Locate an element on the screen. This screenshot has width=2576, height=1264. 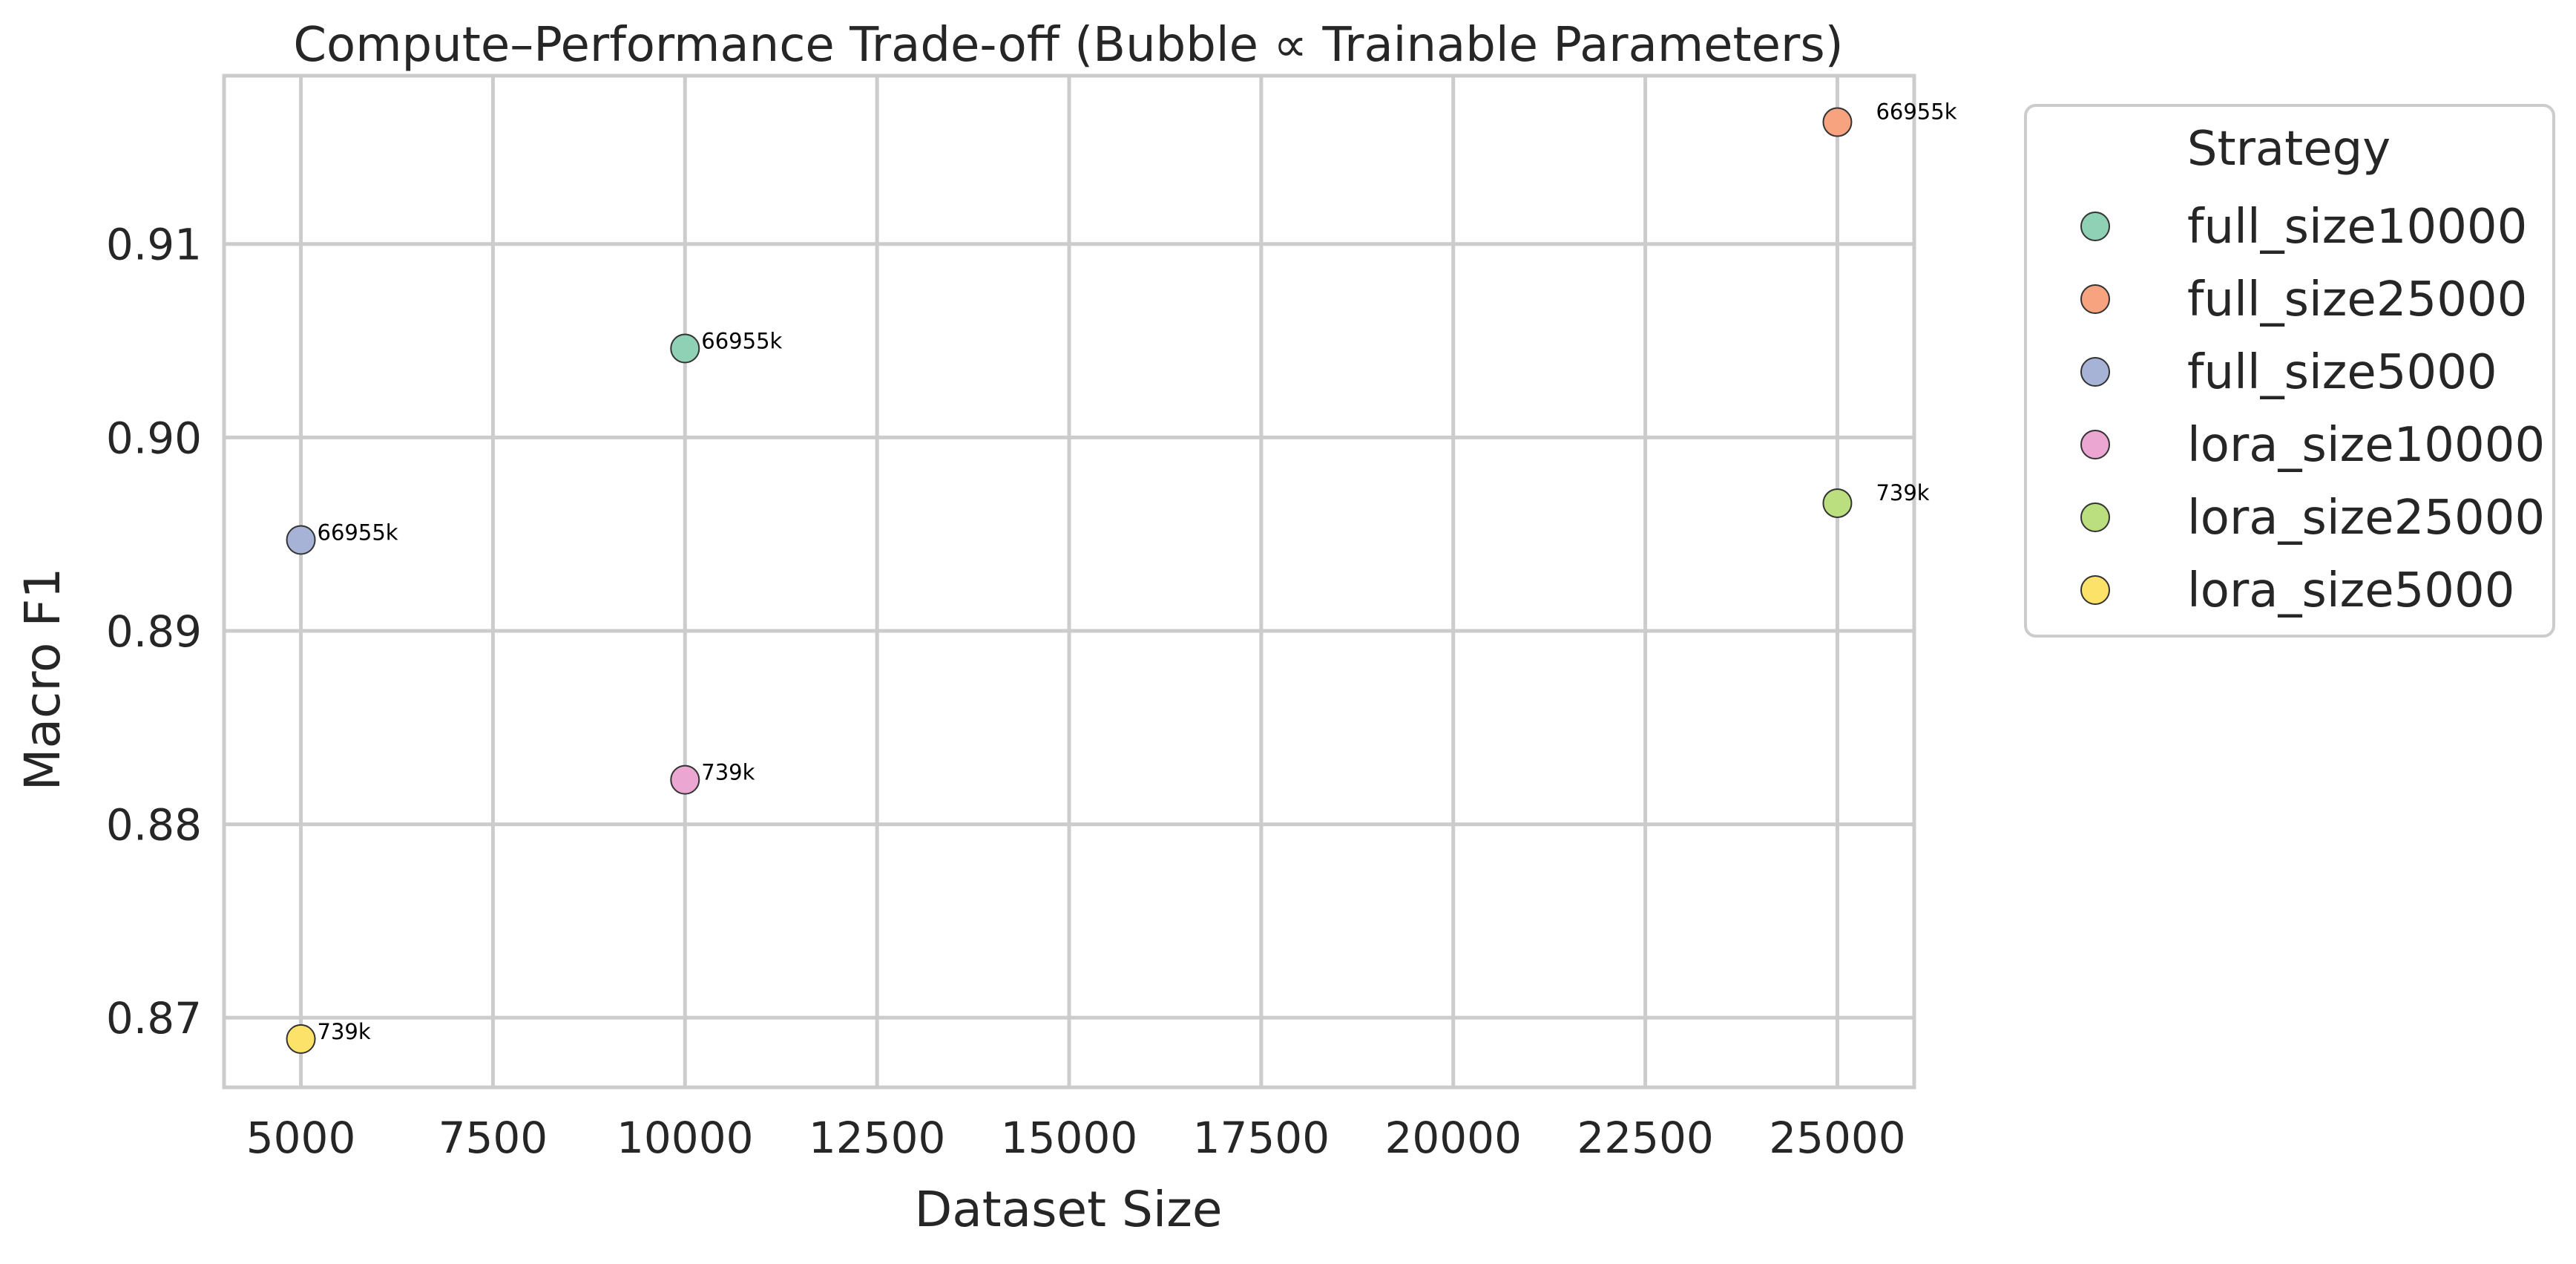
legend-entry-lora_size25000: lora_size25000 is located at coordinates (2366, 518).